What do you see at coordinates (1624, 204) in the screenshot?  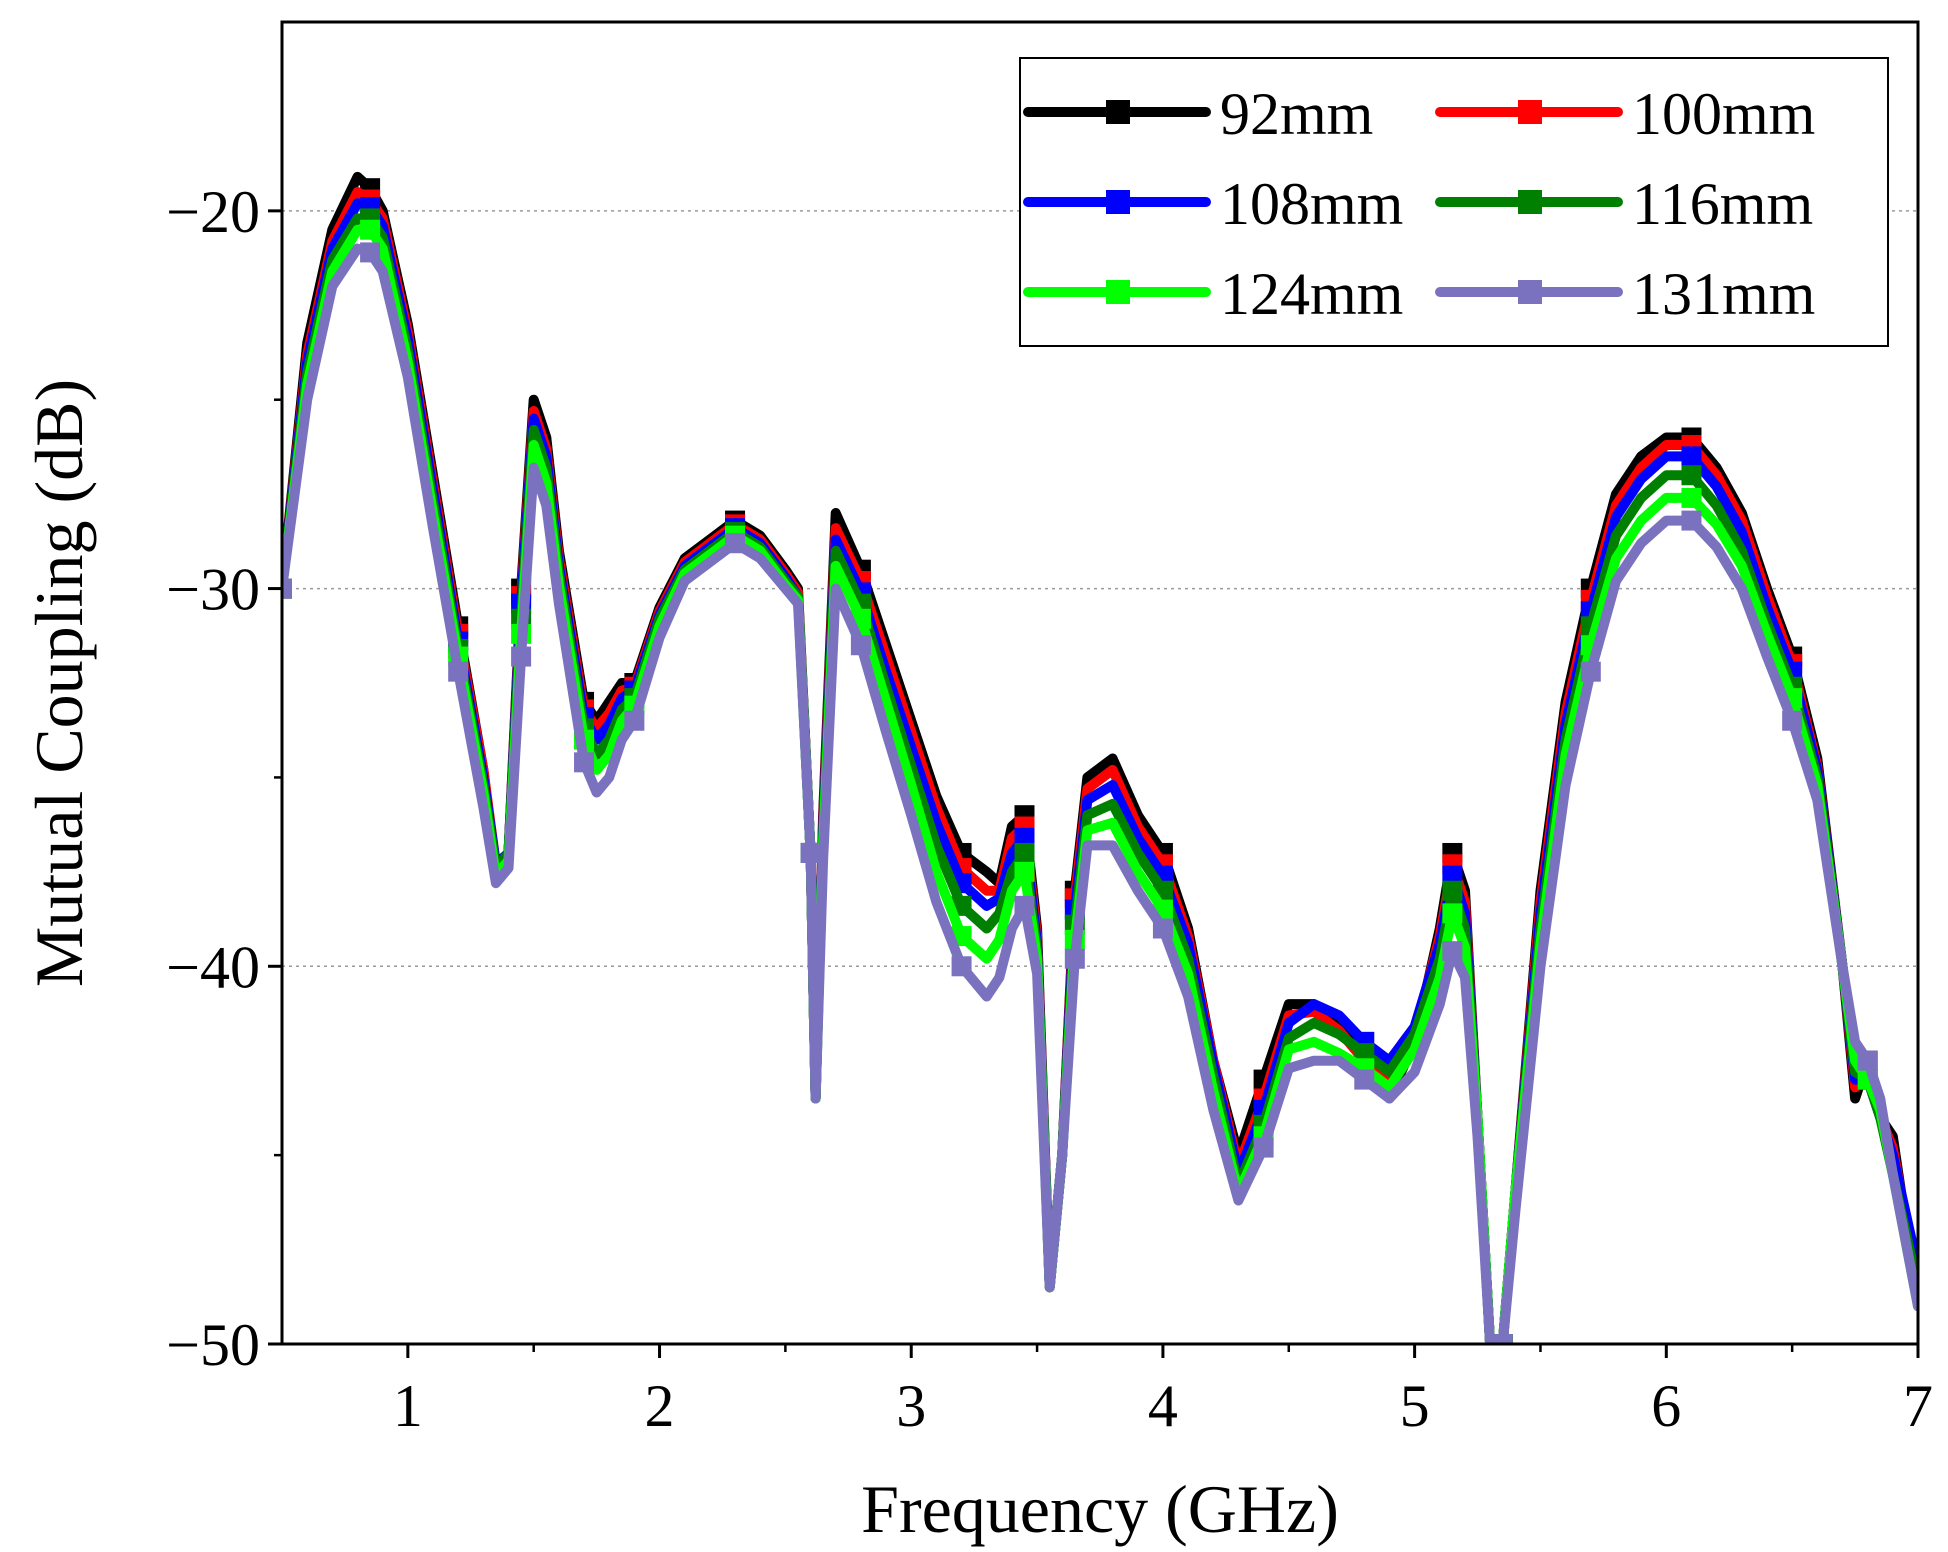 I see `legend-entry: 116mm` at bounding box center [1624, 204].